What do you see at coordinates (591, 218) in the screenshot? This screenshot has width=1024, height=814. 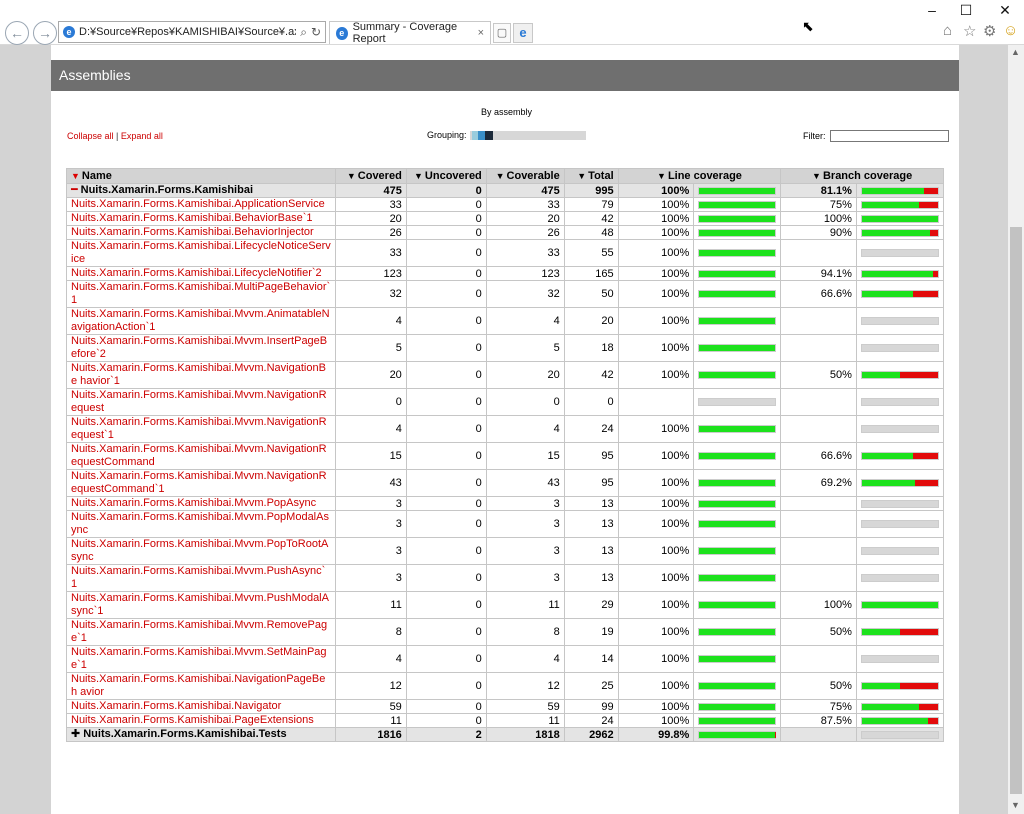 I see `total-cell: 42` at bounding box center [591, 218].